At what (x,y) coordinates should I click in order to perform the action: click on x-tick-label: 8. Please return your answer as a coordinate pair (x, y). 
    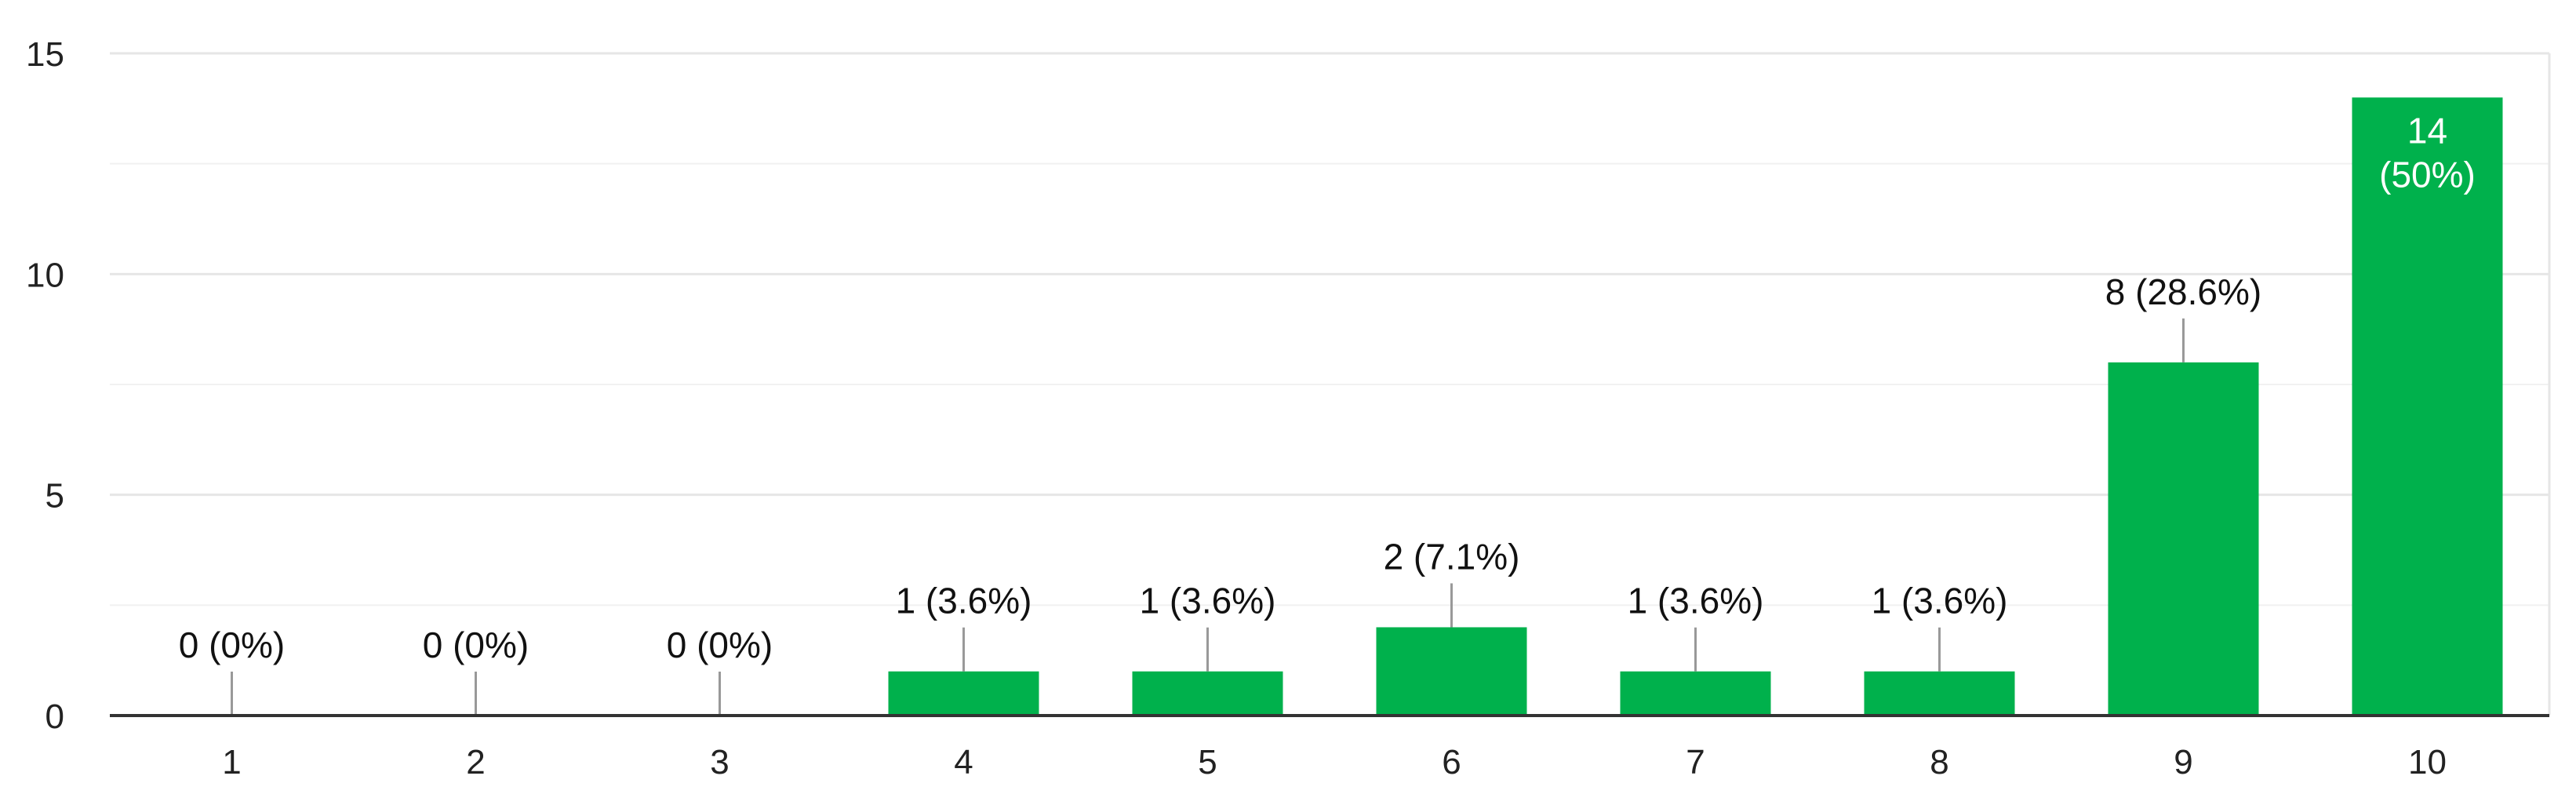
    Looking at the image, I should click on (1939, 762).